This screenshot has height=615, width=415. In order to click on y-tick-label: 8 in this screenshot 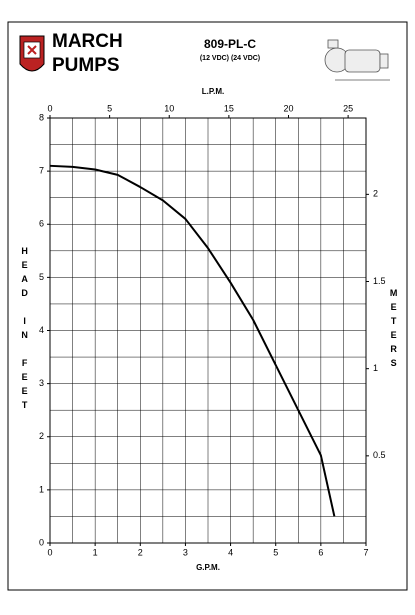, I will do `click(41, 117)`.